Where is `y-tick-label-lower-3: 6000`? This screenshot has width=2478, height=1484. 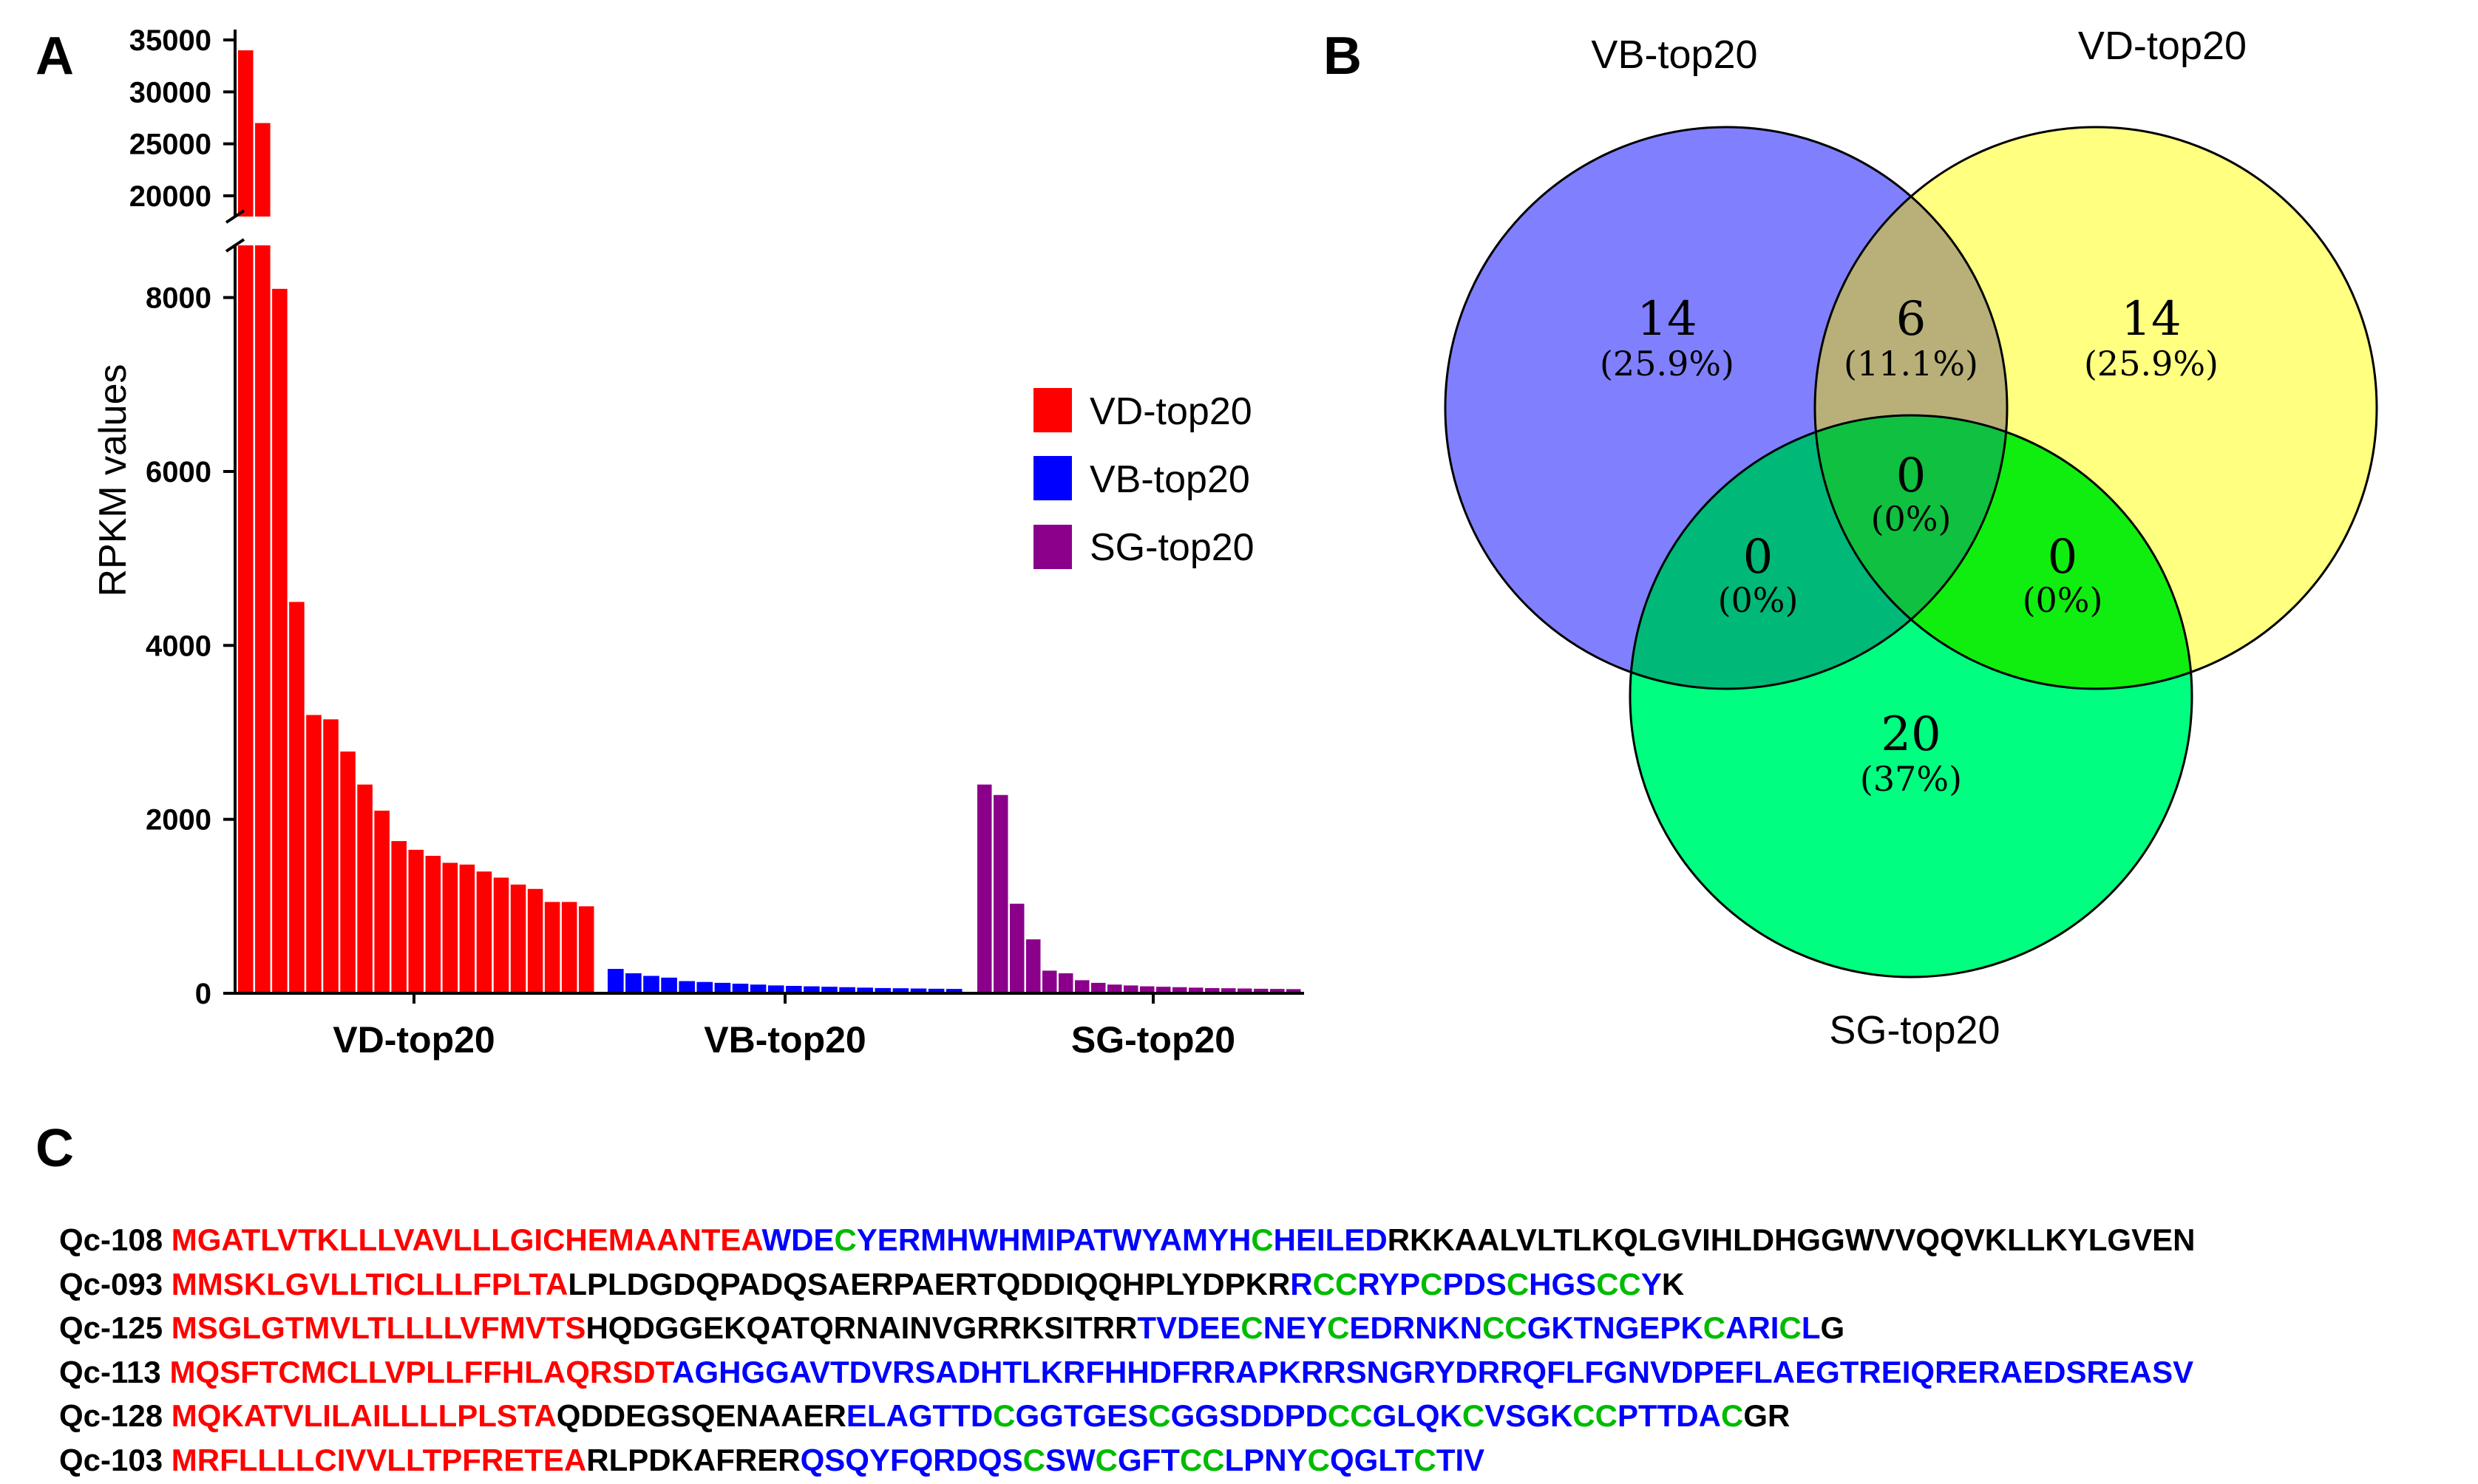
y-tick-label-lower-3: 6000 is located at coordinates (178, 472).